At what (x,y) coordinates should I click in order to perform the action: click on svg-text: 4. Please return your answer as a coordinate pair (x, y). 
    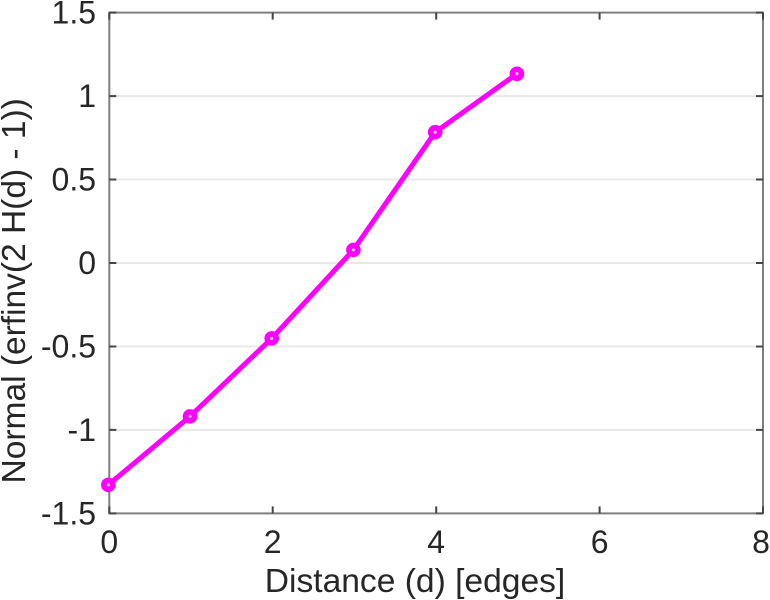
    Looking at the image, I should click on (436, 542).